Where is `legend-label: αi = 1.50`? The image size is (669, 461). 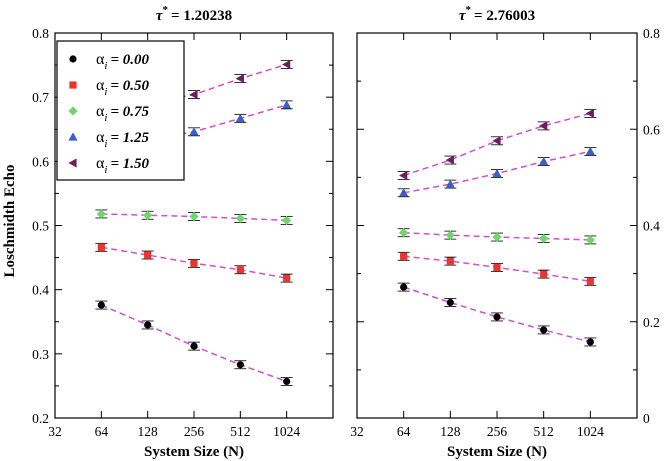
legend-label: αi = 1.50 is located at coordinates (123, 165).